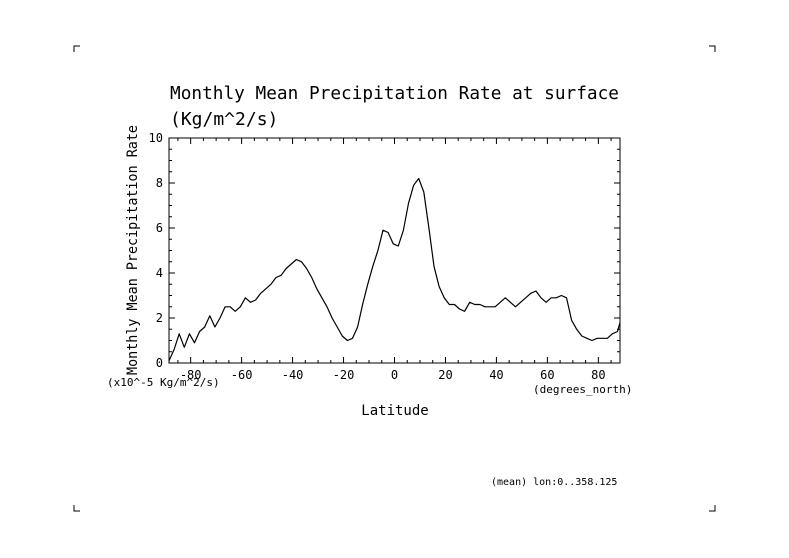 This screenshot has height=558, width=789. Describe the element at coordinates (159, 273) in the screenshot. I see `y-tick-label: 4` at that location.